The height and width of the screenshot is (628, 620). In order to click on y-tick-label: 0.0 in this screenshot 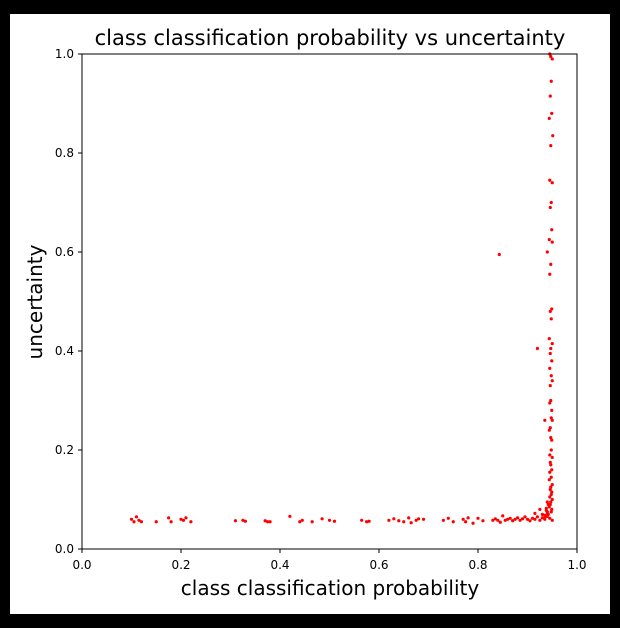, I will do `click(64, 549)`.